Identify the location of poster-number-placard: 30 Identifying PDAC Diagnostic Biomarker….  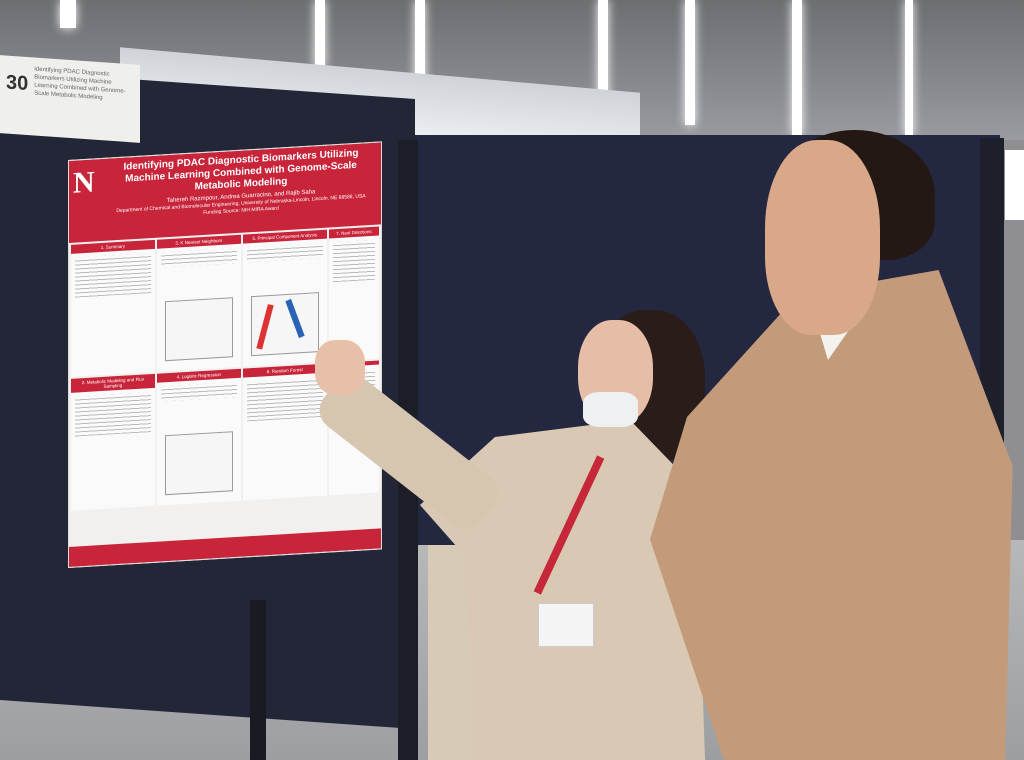
(70, 99).